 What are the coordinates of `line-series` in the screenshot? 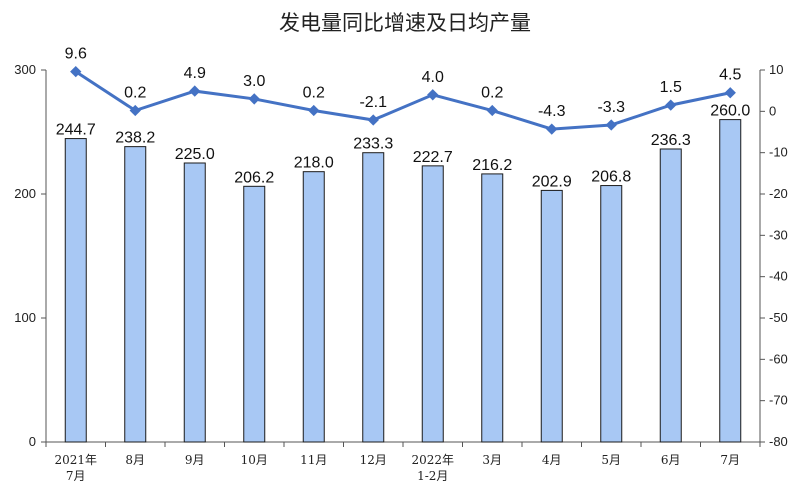 It's located at (403, 100).